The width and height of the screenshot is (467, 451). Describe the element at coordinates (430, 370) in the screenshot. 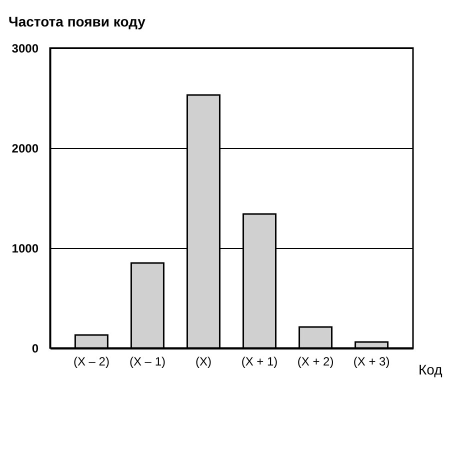

I see `x-axis-title: Код` at that location.